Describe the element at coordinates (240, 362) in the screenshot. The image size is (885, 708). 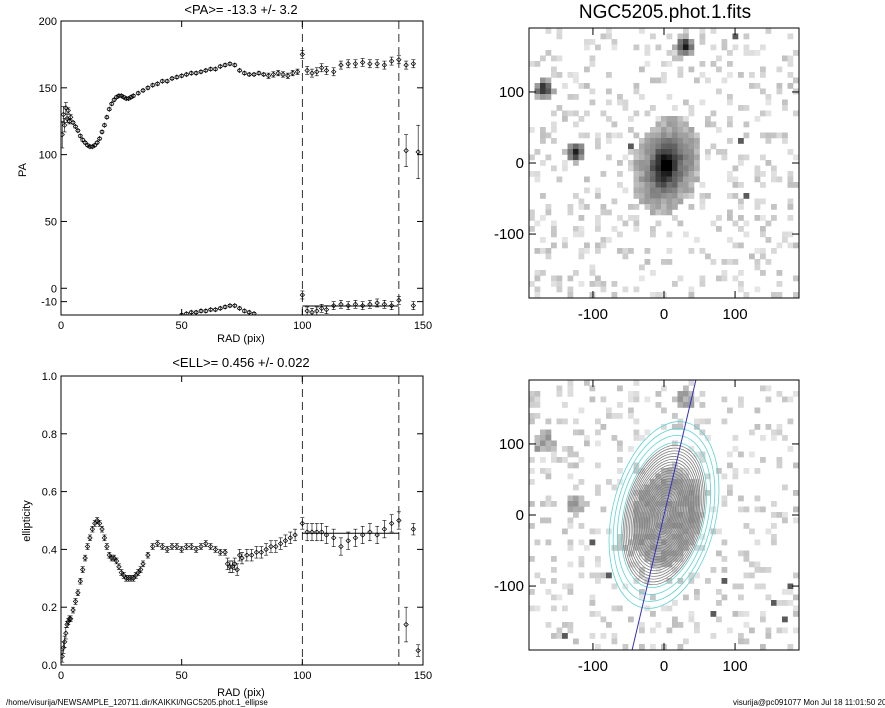
I see `ell-panel-title: <ELL>= 0.456 +/- 0.022` at that location.